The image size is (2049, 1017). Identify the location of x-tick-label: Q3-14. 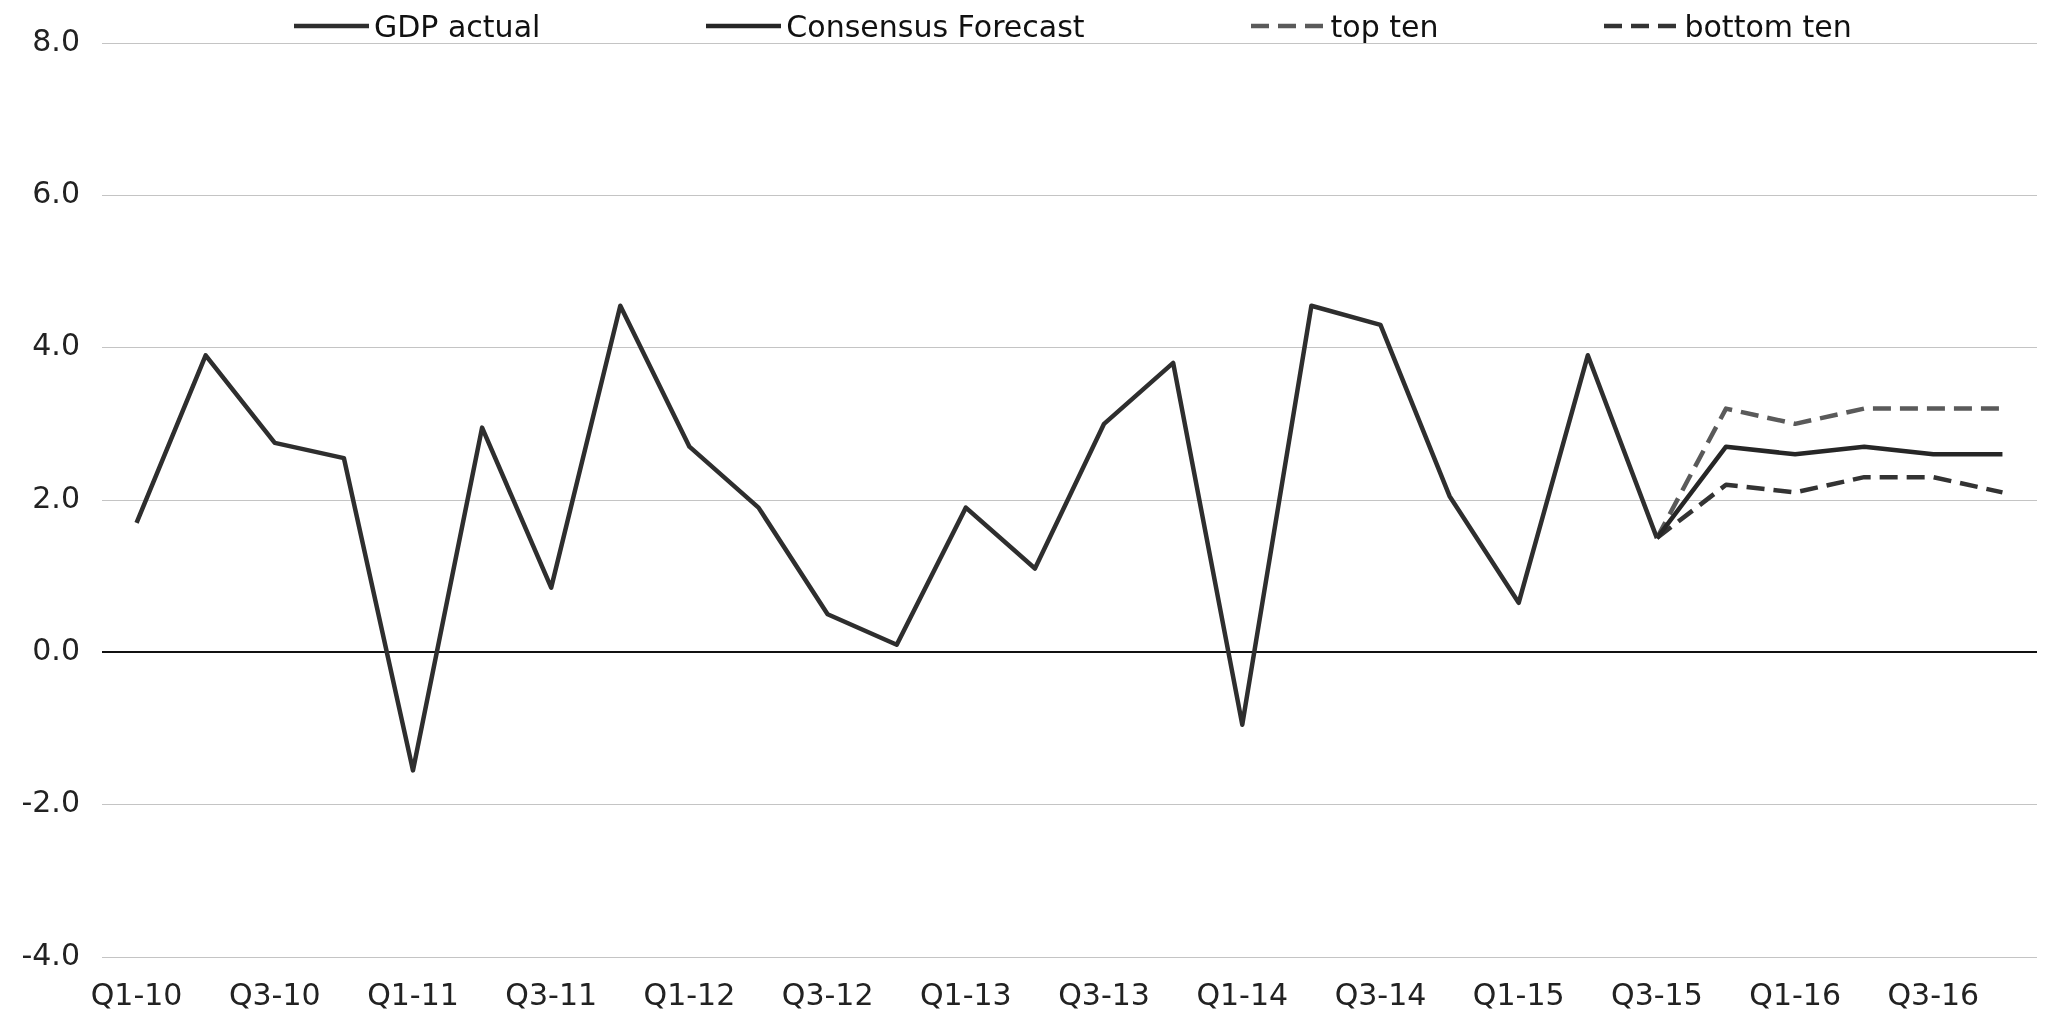
(1380, 994).